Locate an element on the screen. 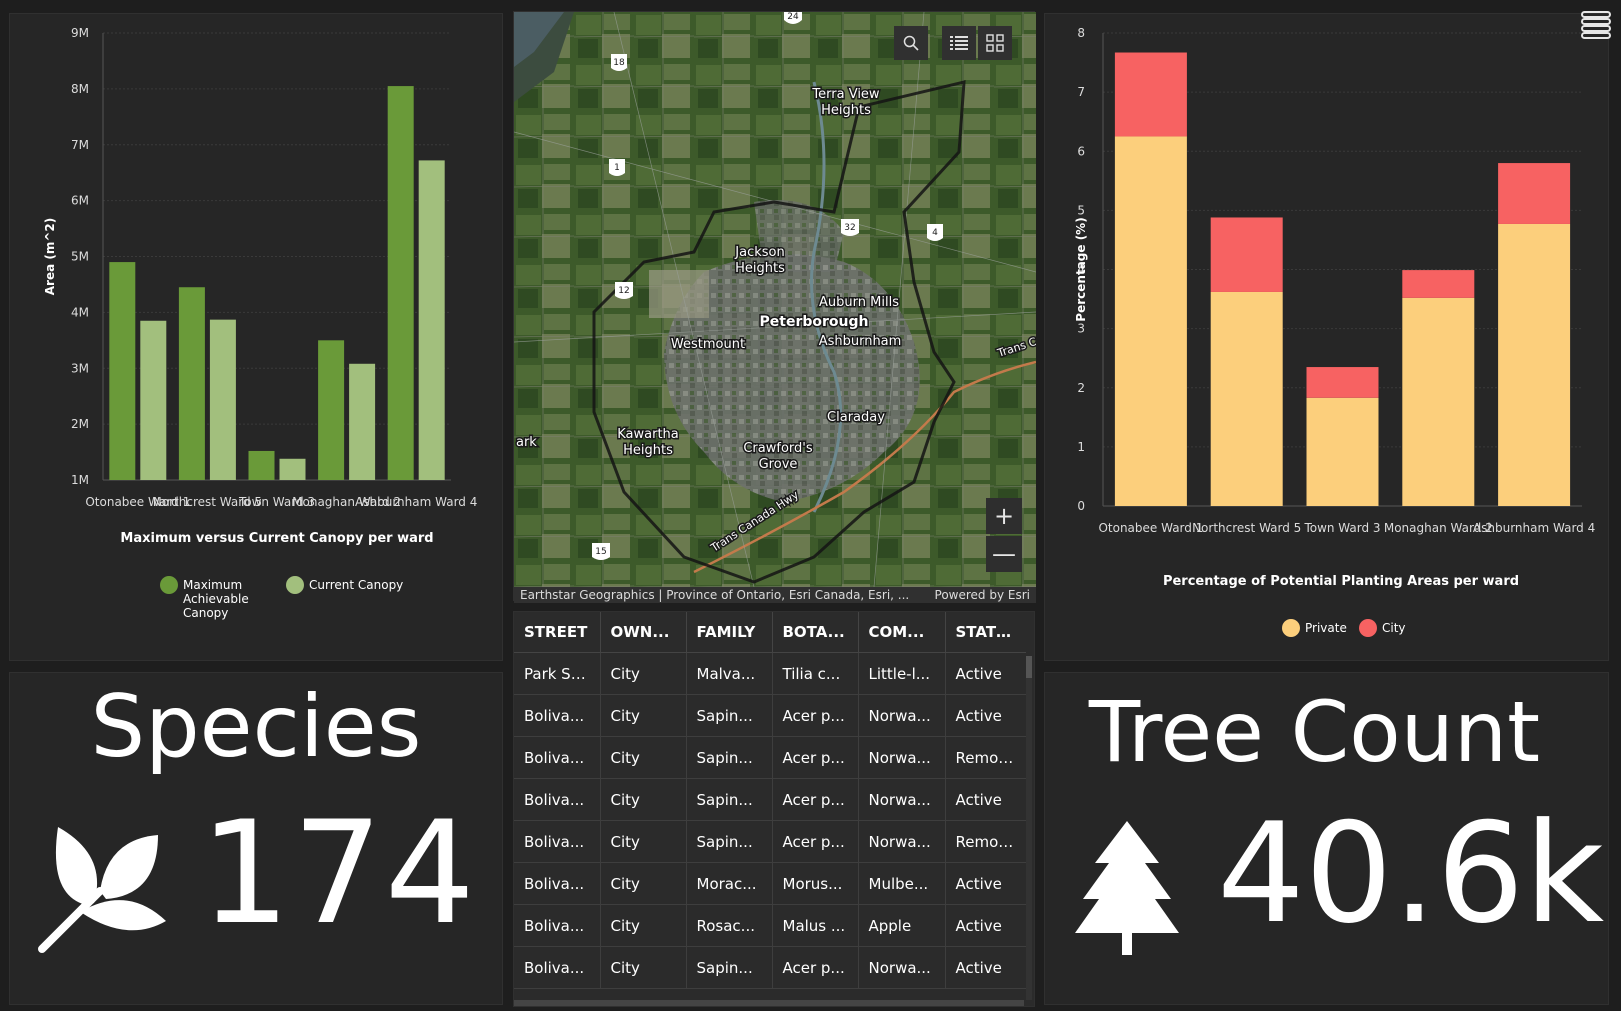  map-search-tool is located at coordinates (911, 43).